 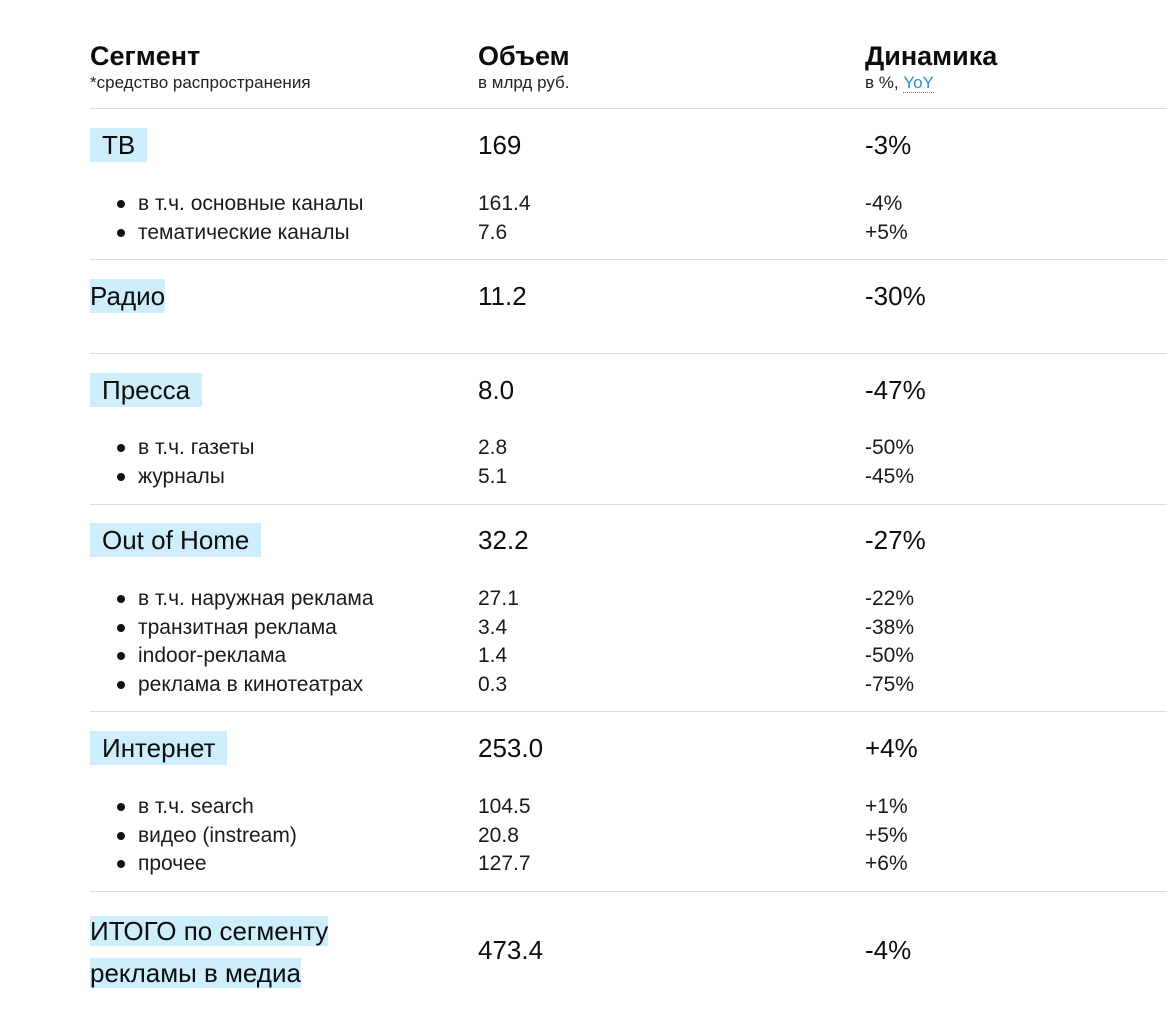 What do you see at coordinates (583, 655) in the screenshot?
I see `list-item: indoor-реклама 1.4 -50%` at bounding box center [583, 655].